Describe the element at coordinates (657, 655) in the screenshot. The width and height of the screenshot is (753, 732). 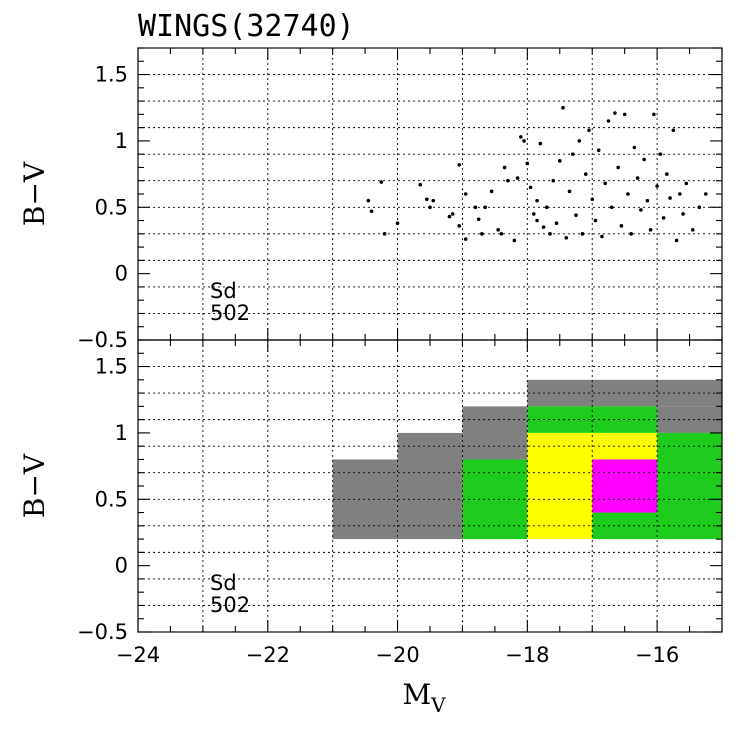
I see `x-tick-label: −16` at that location.